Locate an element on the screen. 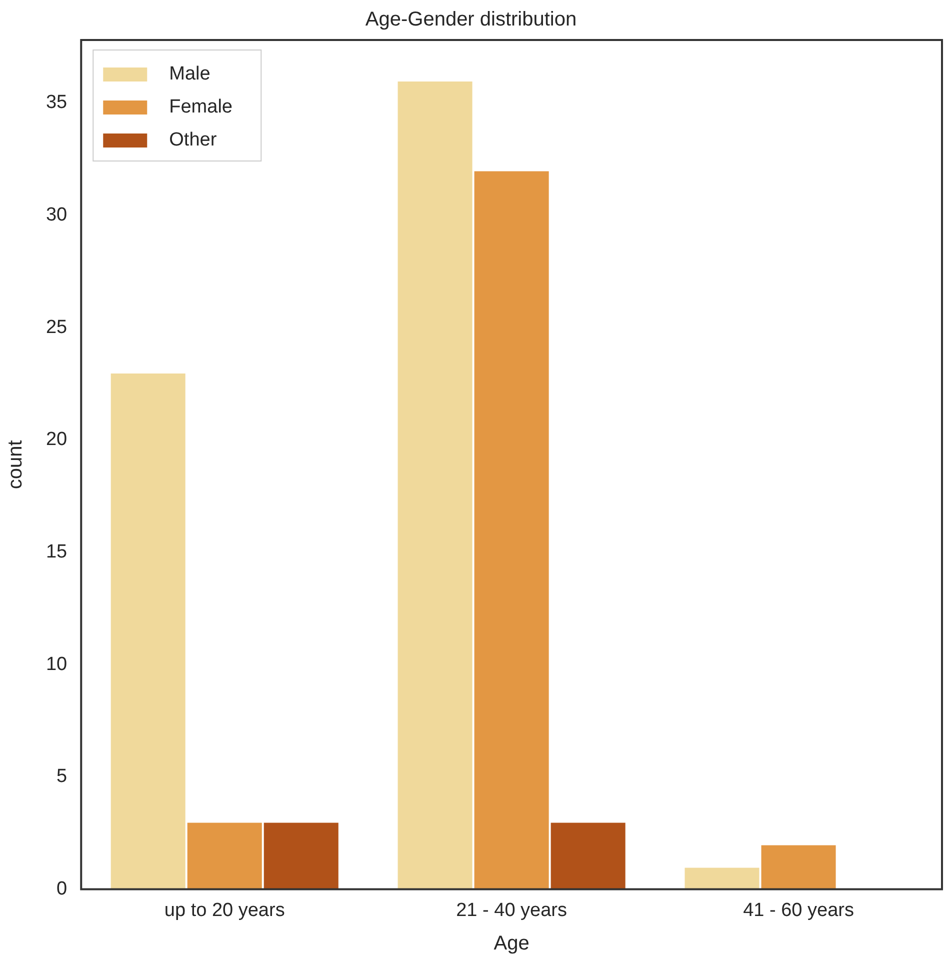 The width and height of the screenshot is (944, 956). x-tick-label: up to 20 years is located at coordinates (224, 910).